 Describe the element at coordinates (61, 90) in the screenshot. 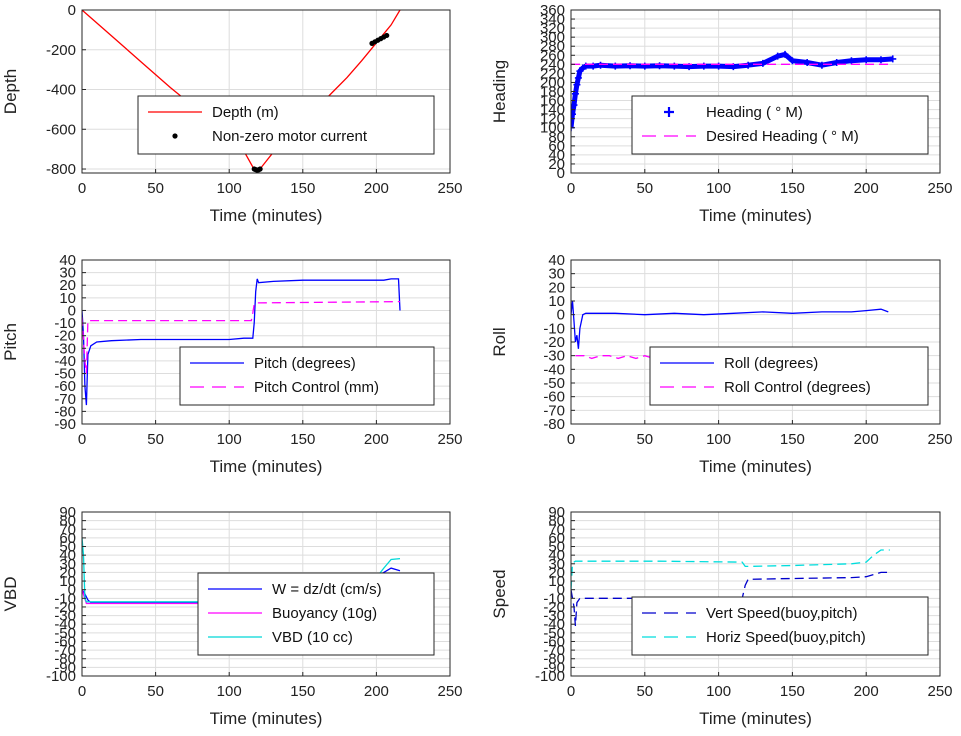

I see `y-tick-label: -400` at that location.